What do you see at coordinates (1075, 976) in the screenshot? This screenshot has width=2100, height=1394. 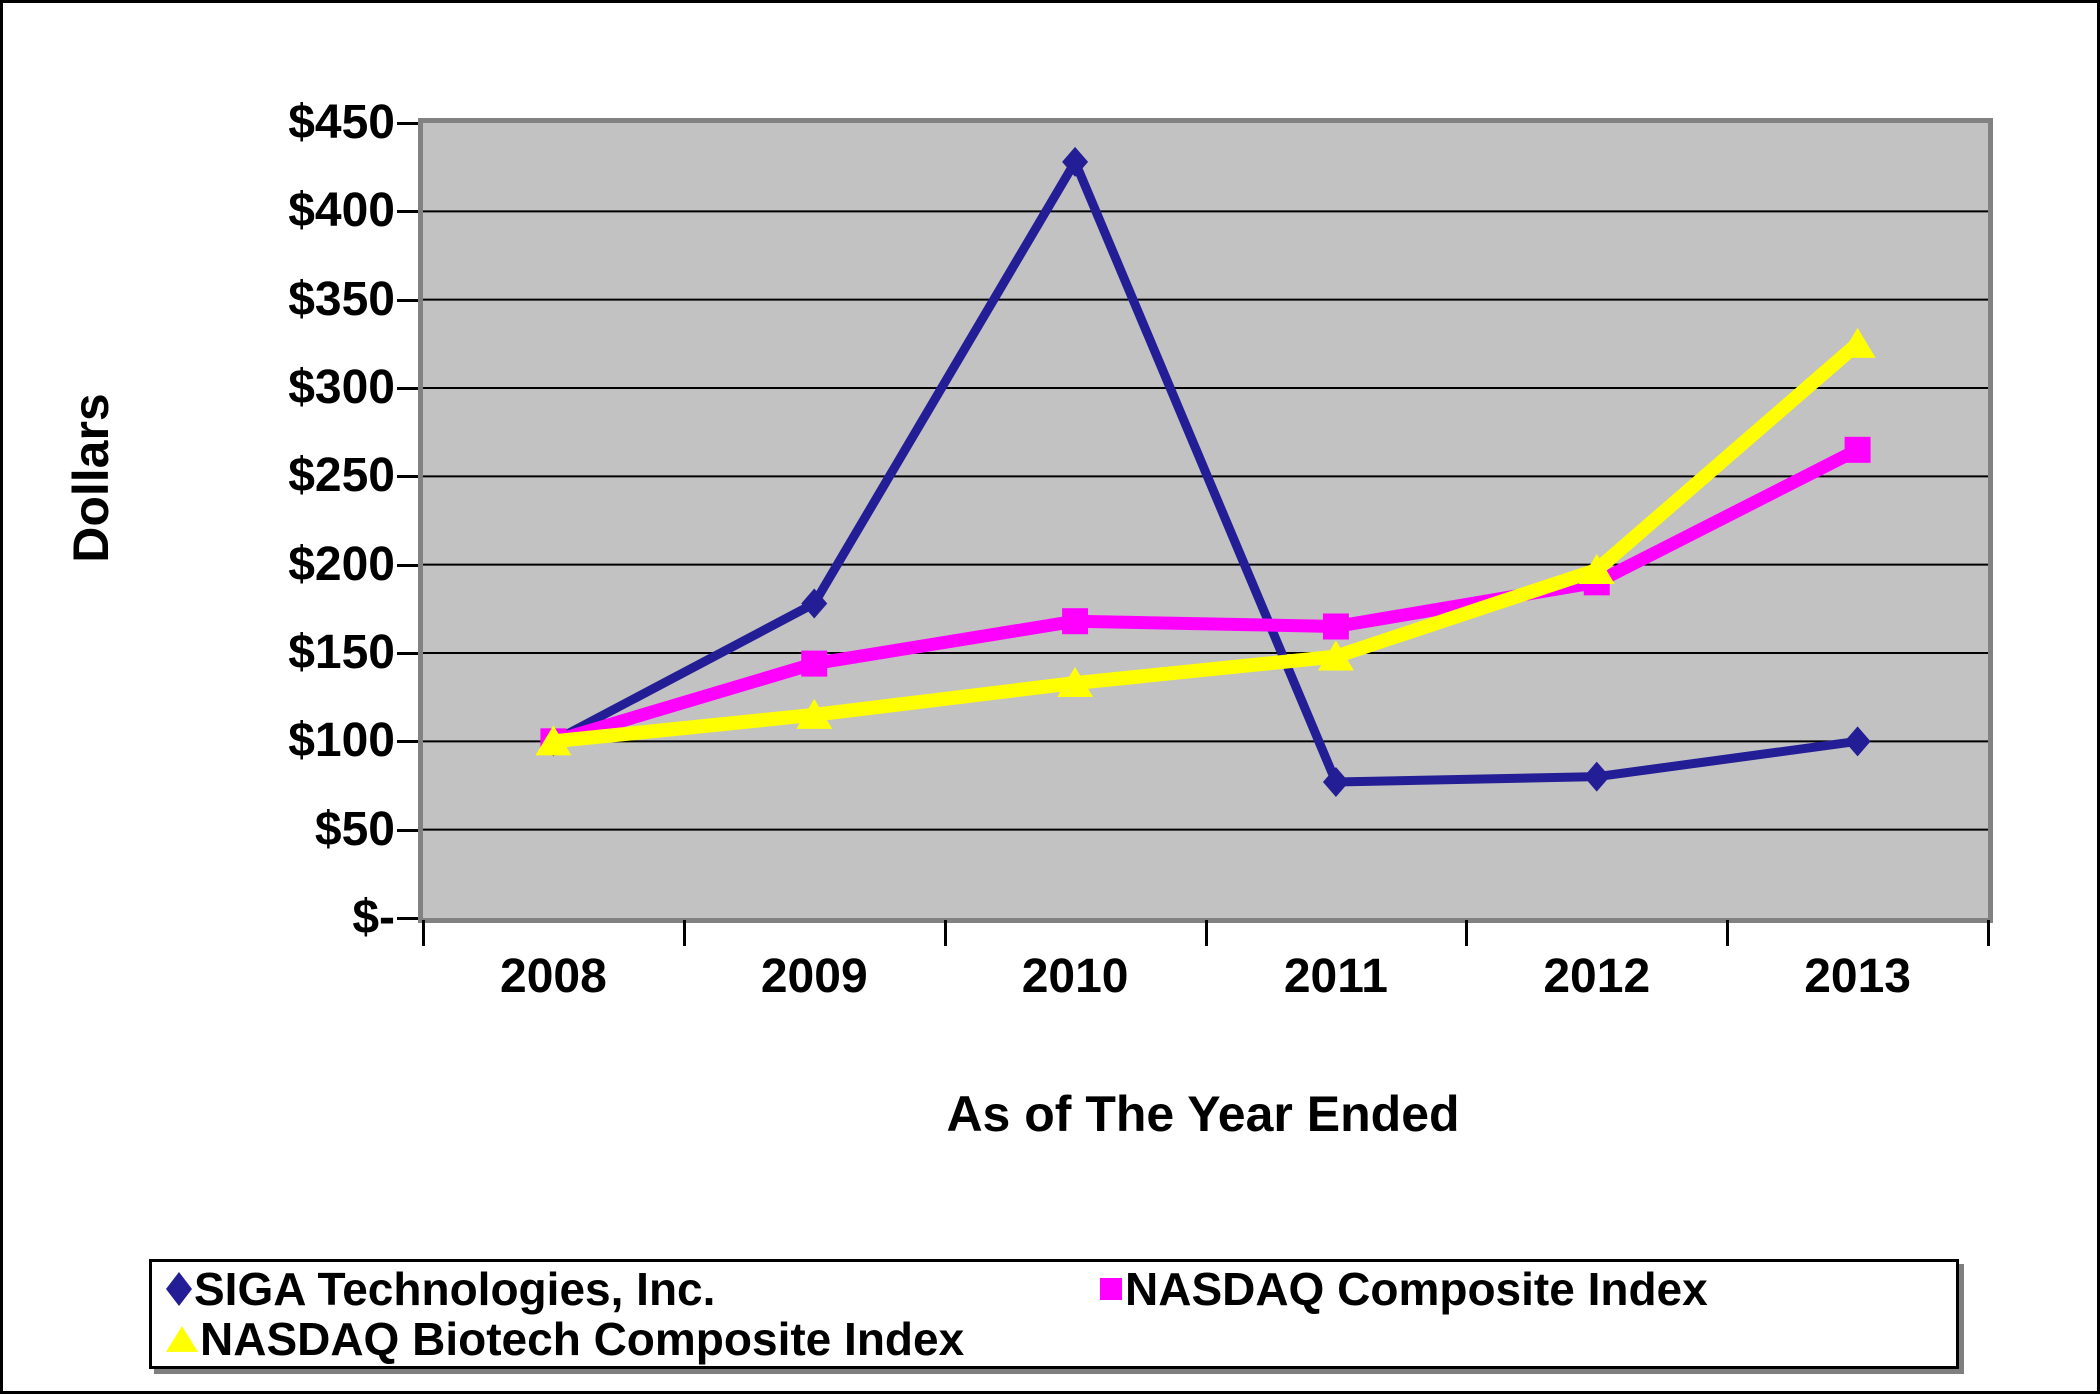 I see `x-tick-label: 2010` at bounding box center [1075, 976].